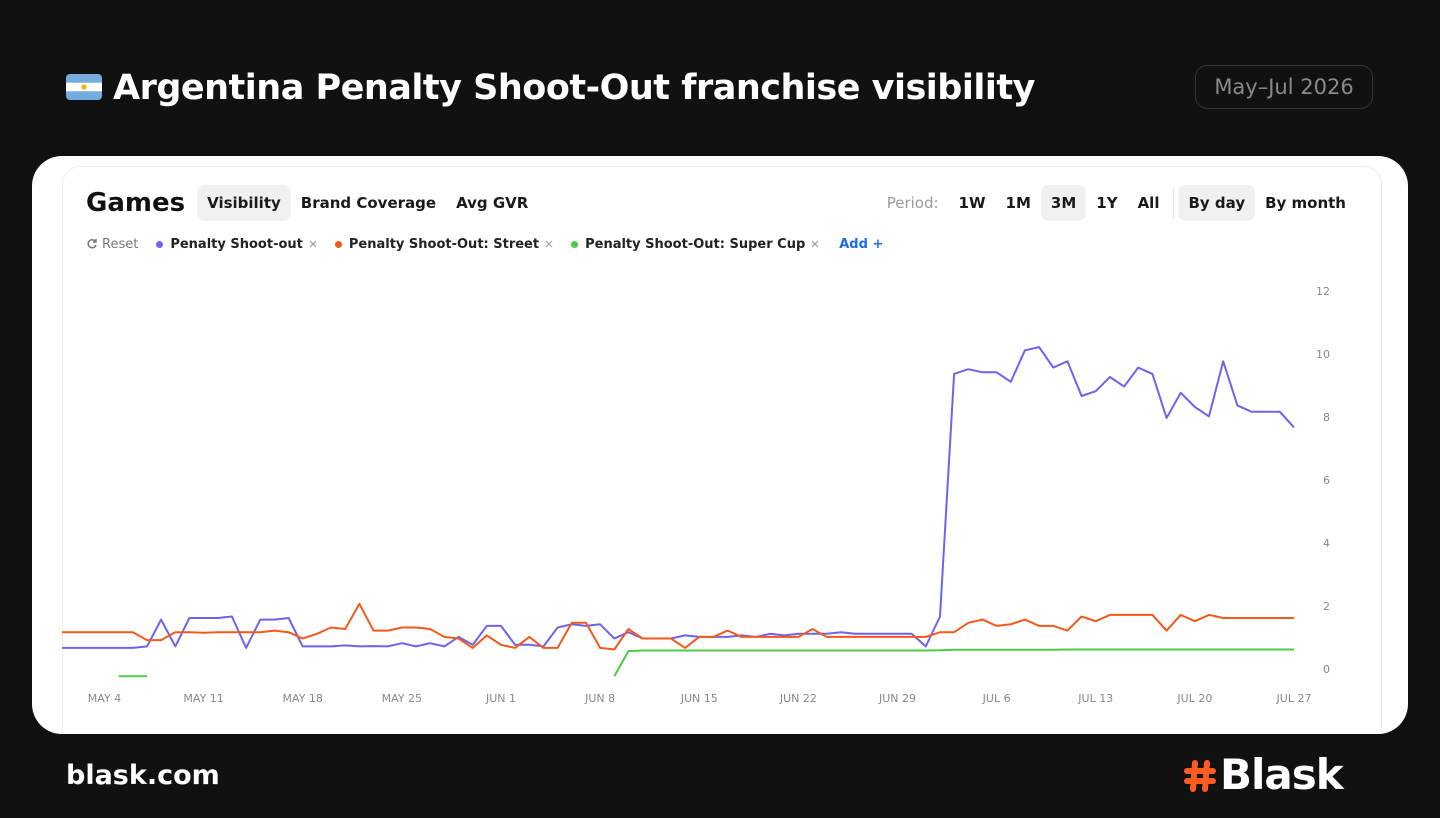 The image size is (1440, 818). What do you see at coordinates (1326, 606) in the screenshot?
I see `y-tick-label: 2` at bounding box center [1326, 606].